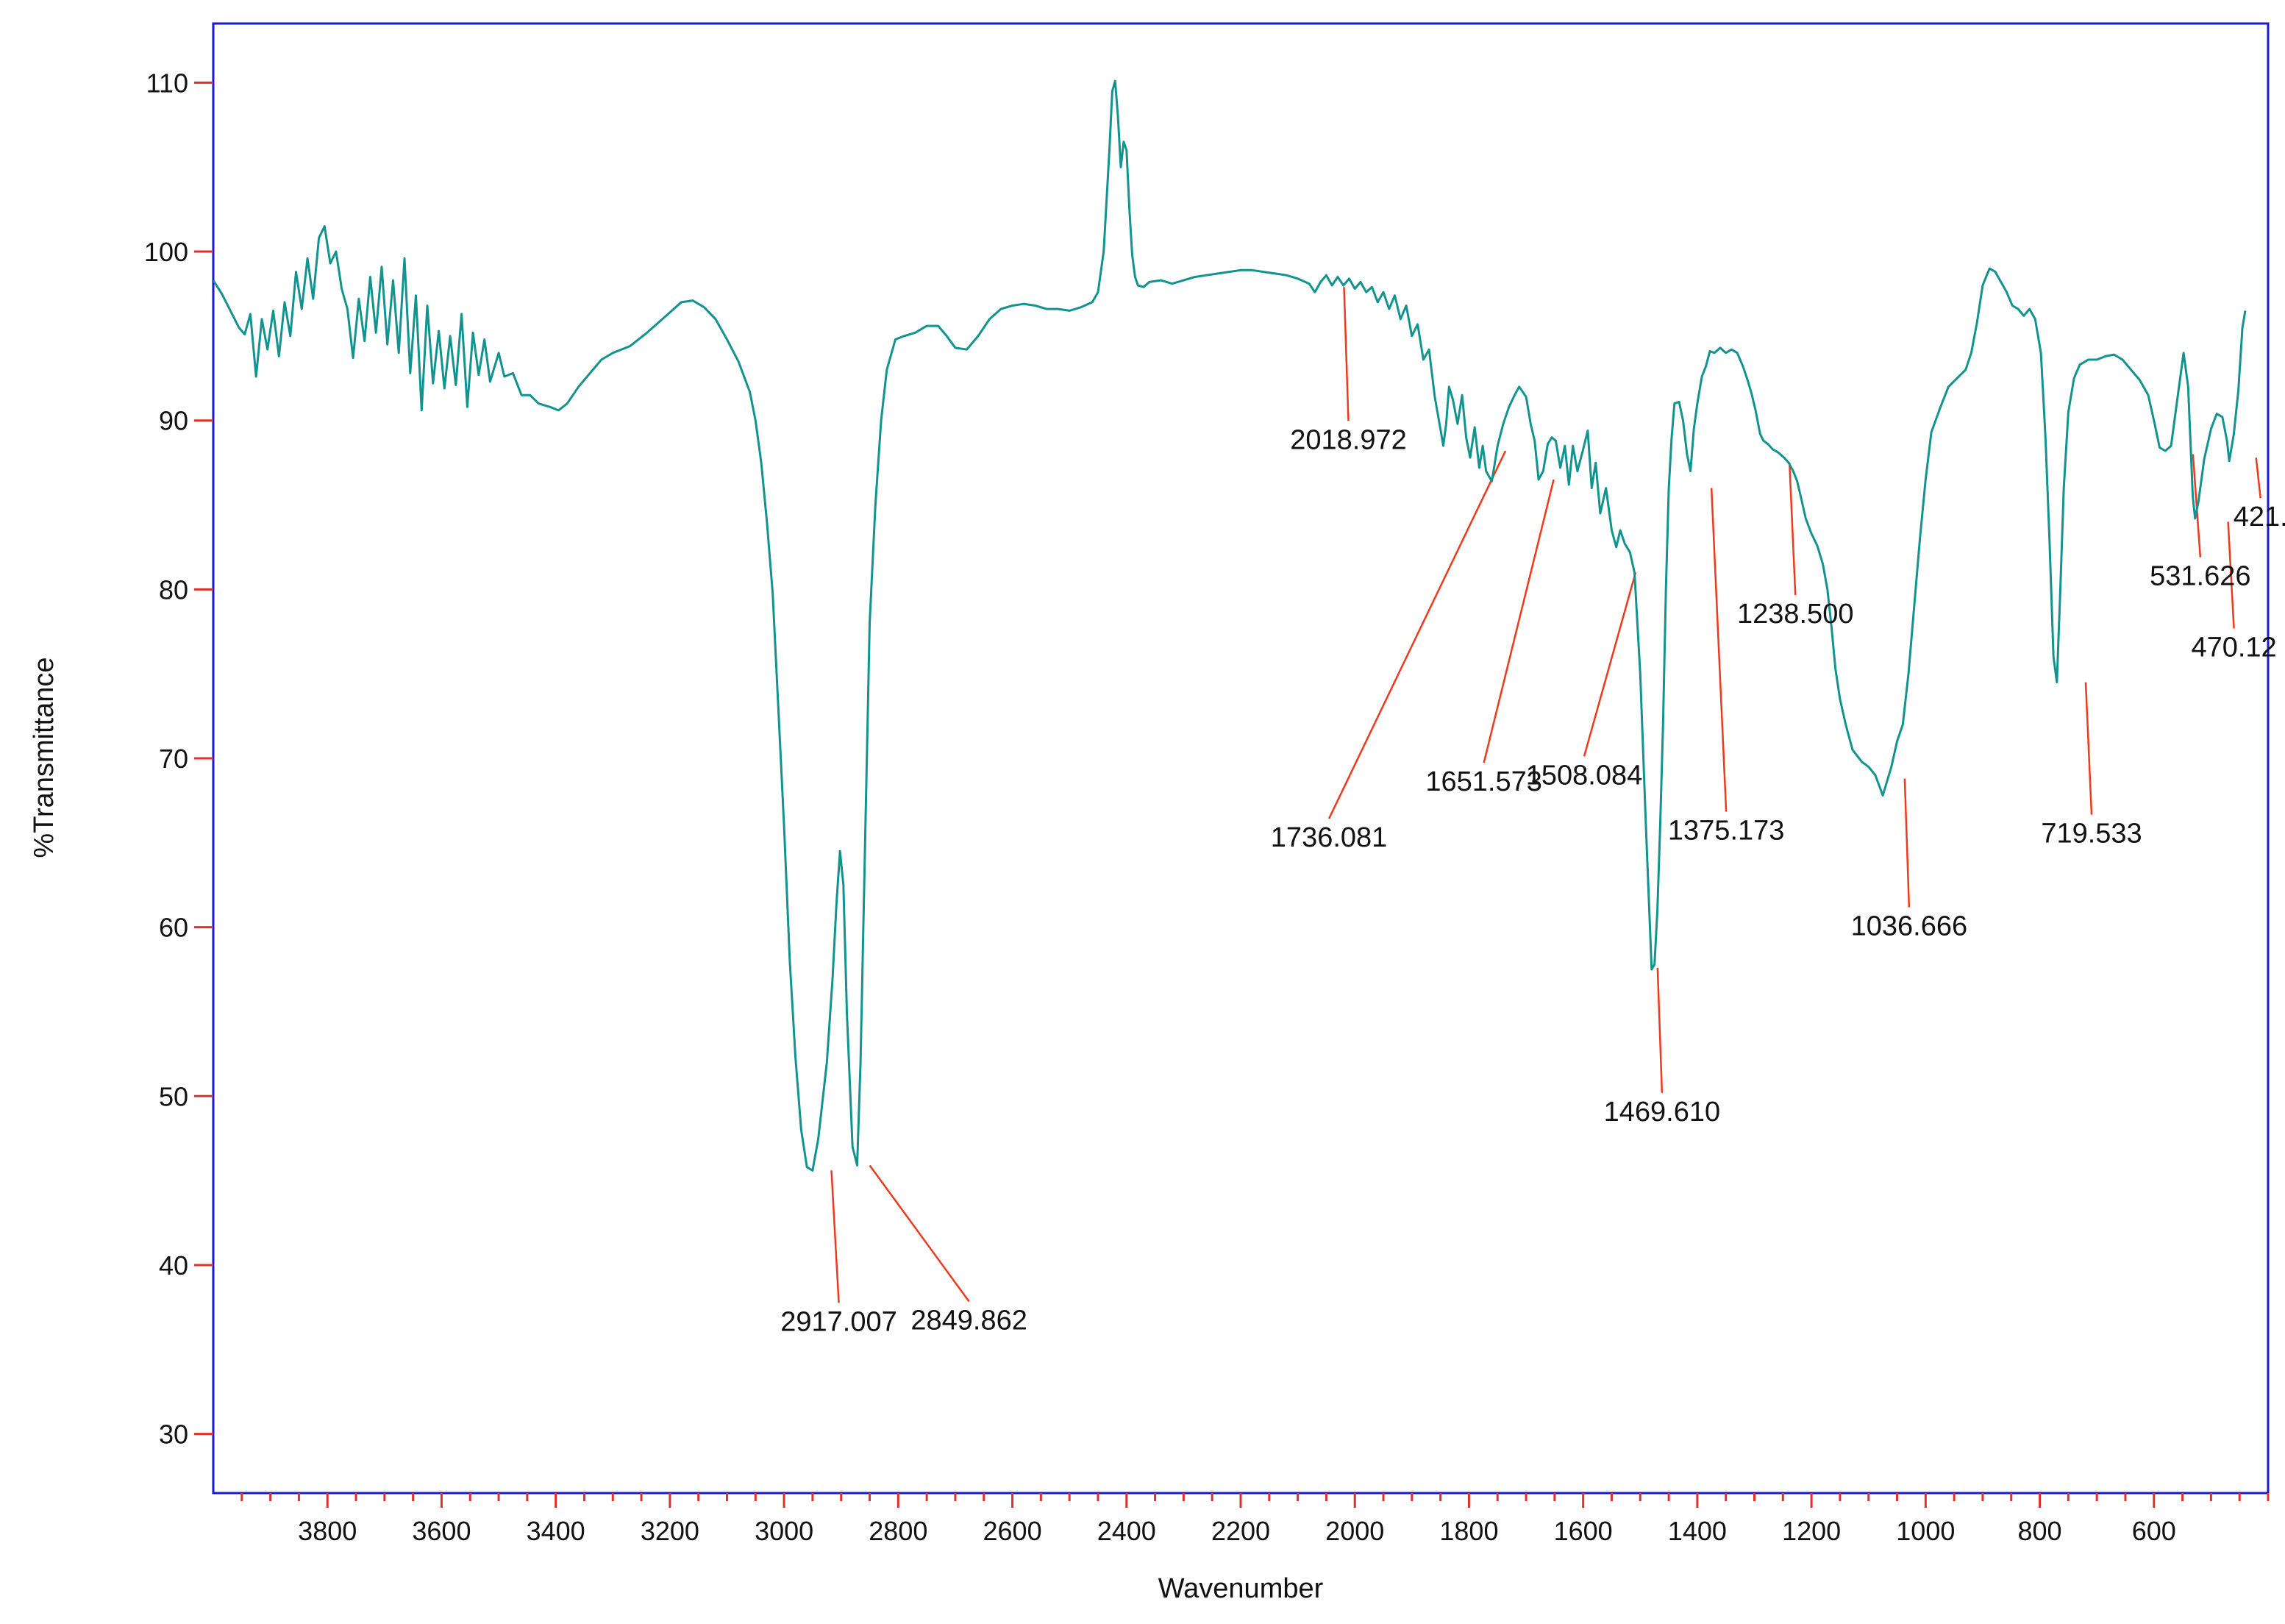 The height and width of the screenshot is (1624, 2285). I want to click on peak-label: 470.12, so click(2233, 647).